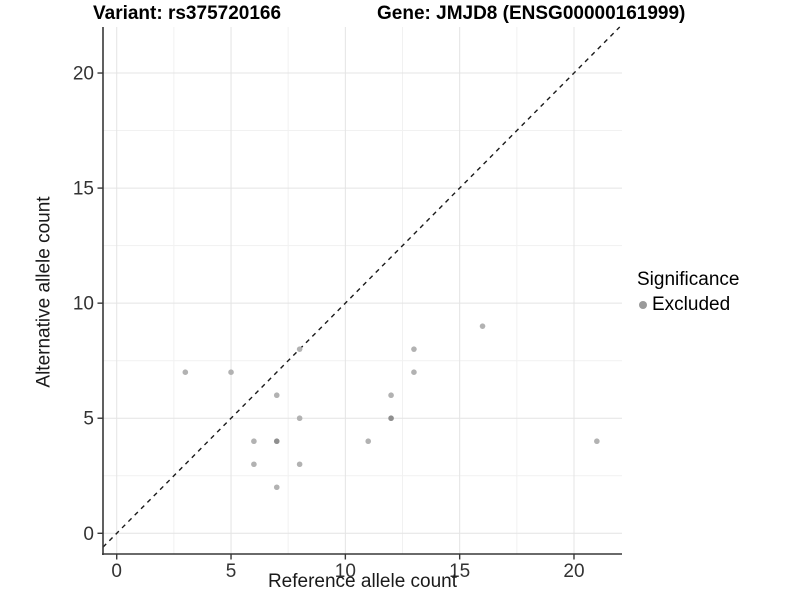 This screenshot has height=600, width=800. I want to click on x-tick-label: 5, so click(231, 571).